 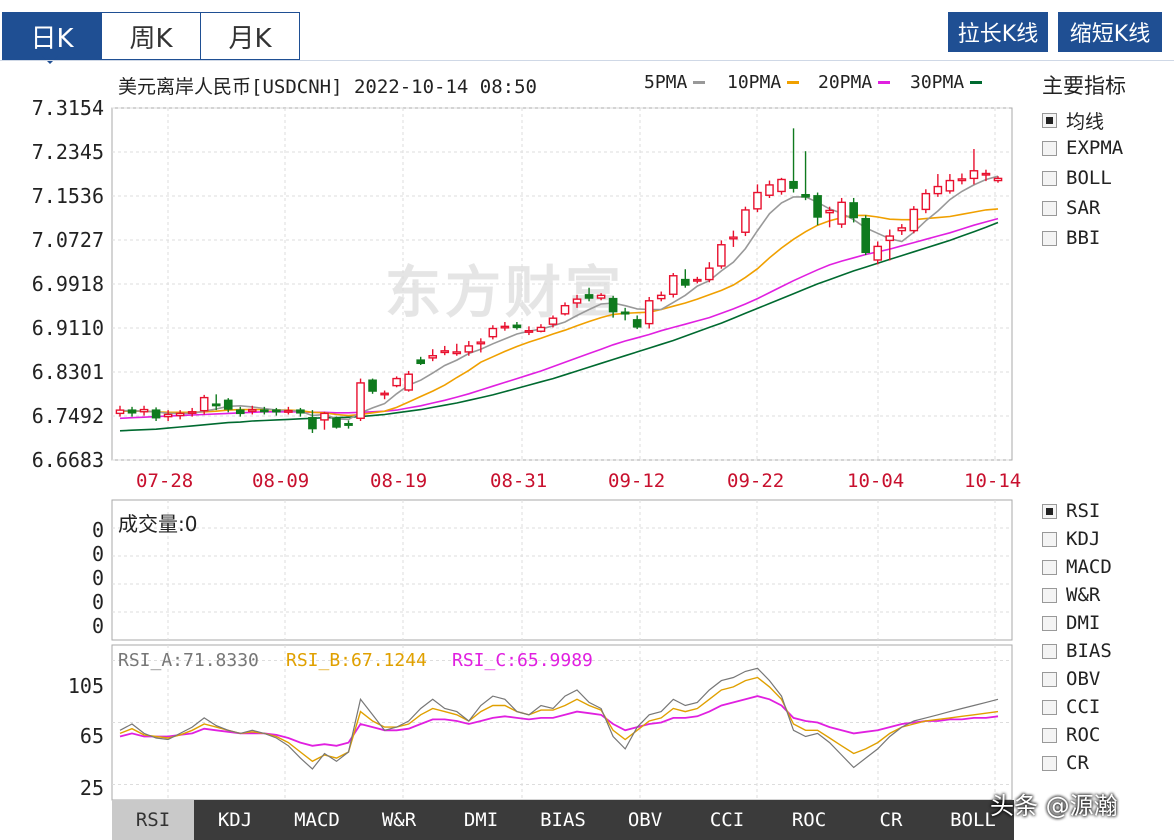 I want to click on legend-20pma: 20PMA, so click(x=854, y=82).